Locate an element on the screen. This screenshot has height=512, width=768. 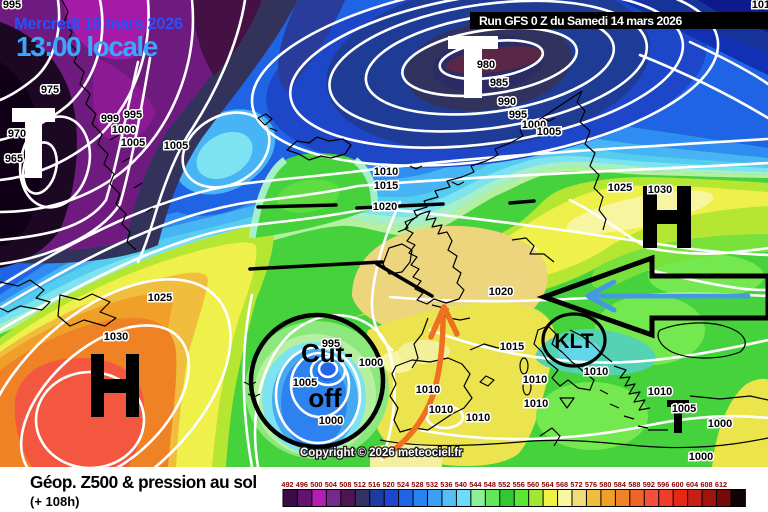
svg-text: 496 is located at coordinates (302, 484).